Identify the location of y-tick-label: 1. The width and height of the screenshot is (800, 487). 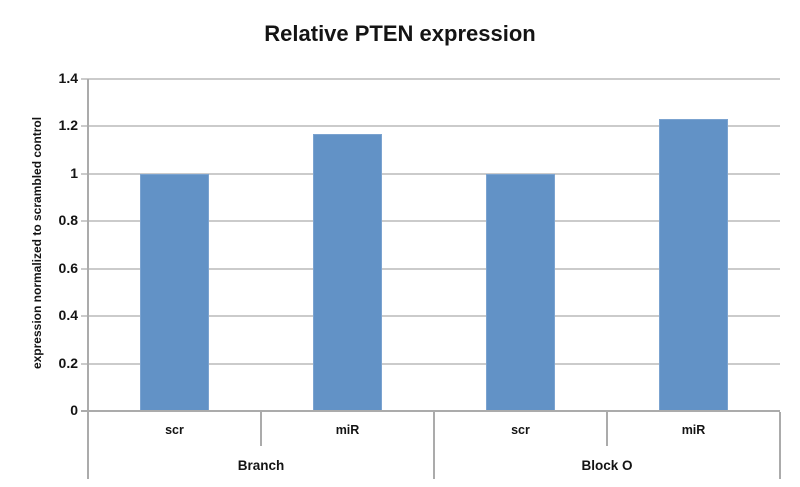
(74, 172).